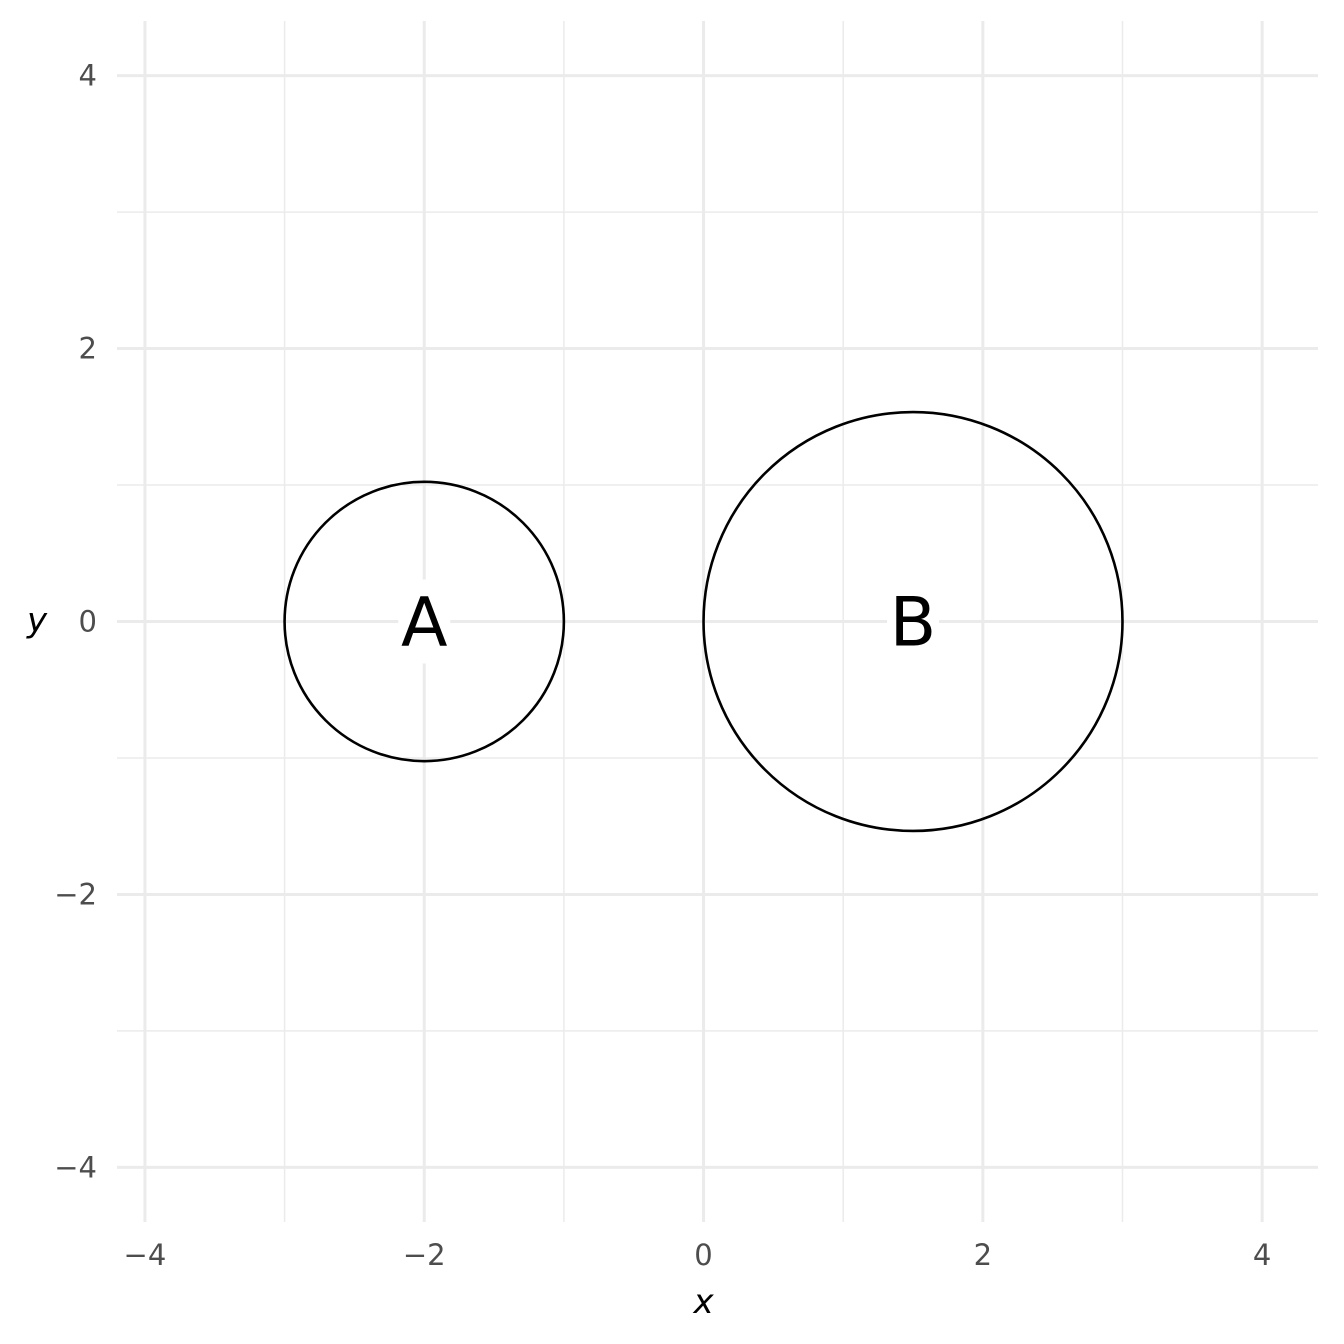 The image size is (1344, 1344). Describe the element at coordinates (75, 1167) in the screenshot. I see `y-tick-label: −4` at that location.